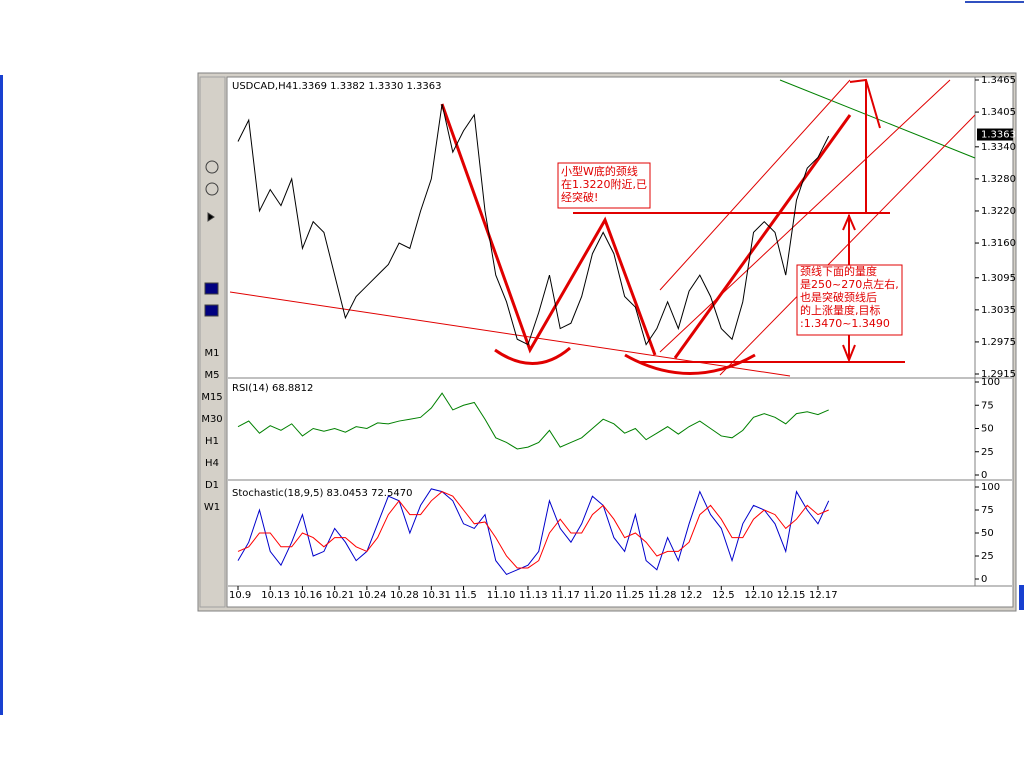 The image size is (1024, 772). Describe the element at coordinates (823, 595) in the screenshot. I see `x-tick-label: 12.17` at that location.